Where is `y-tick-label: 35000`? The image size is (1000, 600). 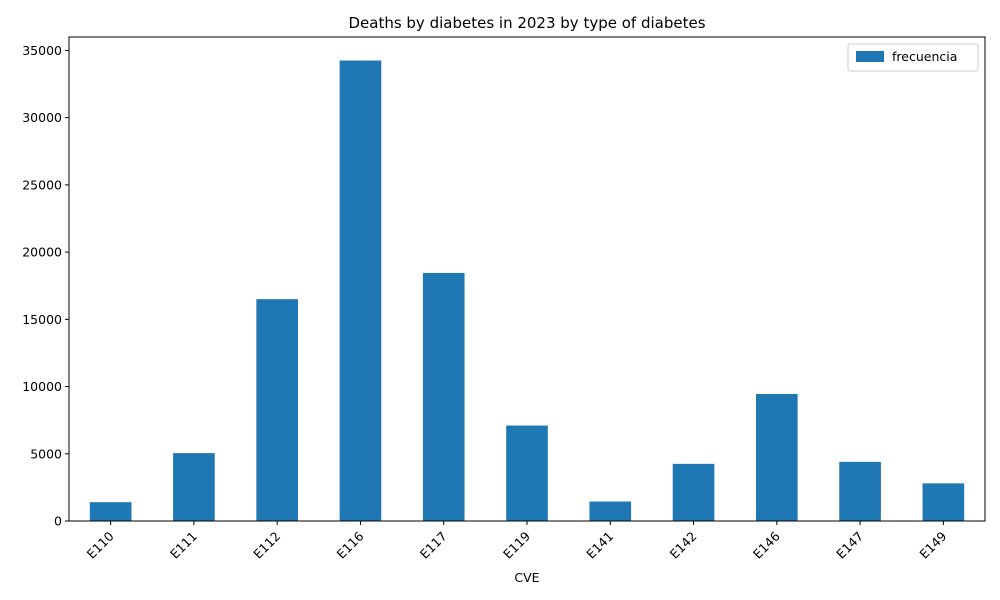 y-tick-label: 35000 is located at coordinates (42, 50).